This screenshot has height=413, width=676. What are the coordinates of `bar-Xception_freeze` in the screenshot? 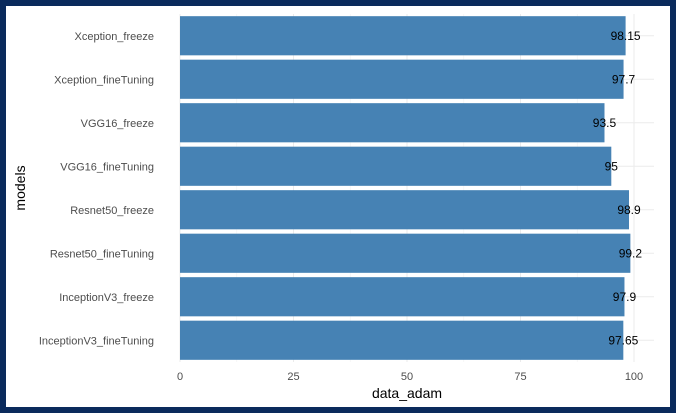 It's located at (403, 36).